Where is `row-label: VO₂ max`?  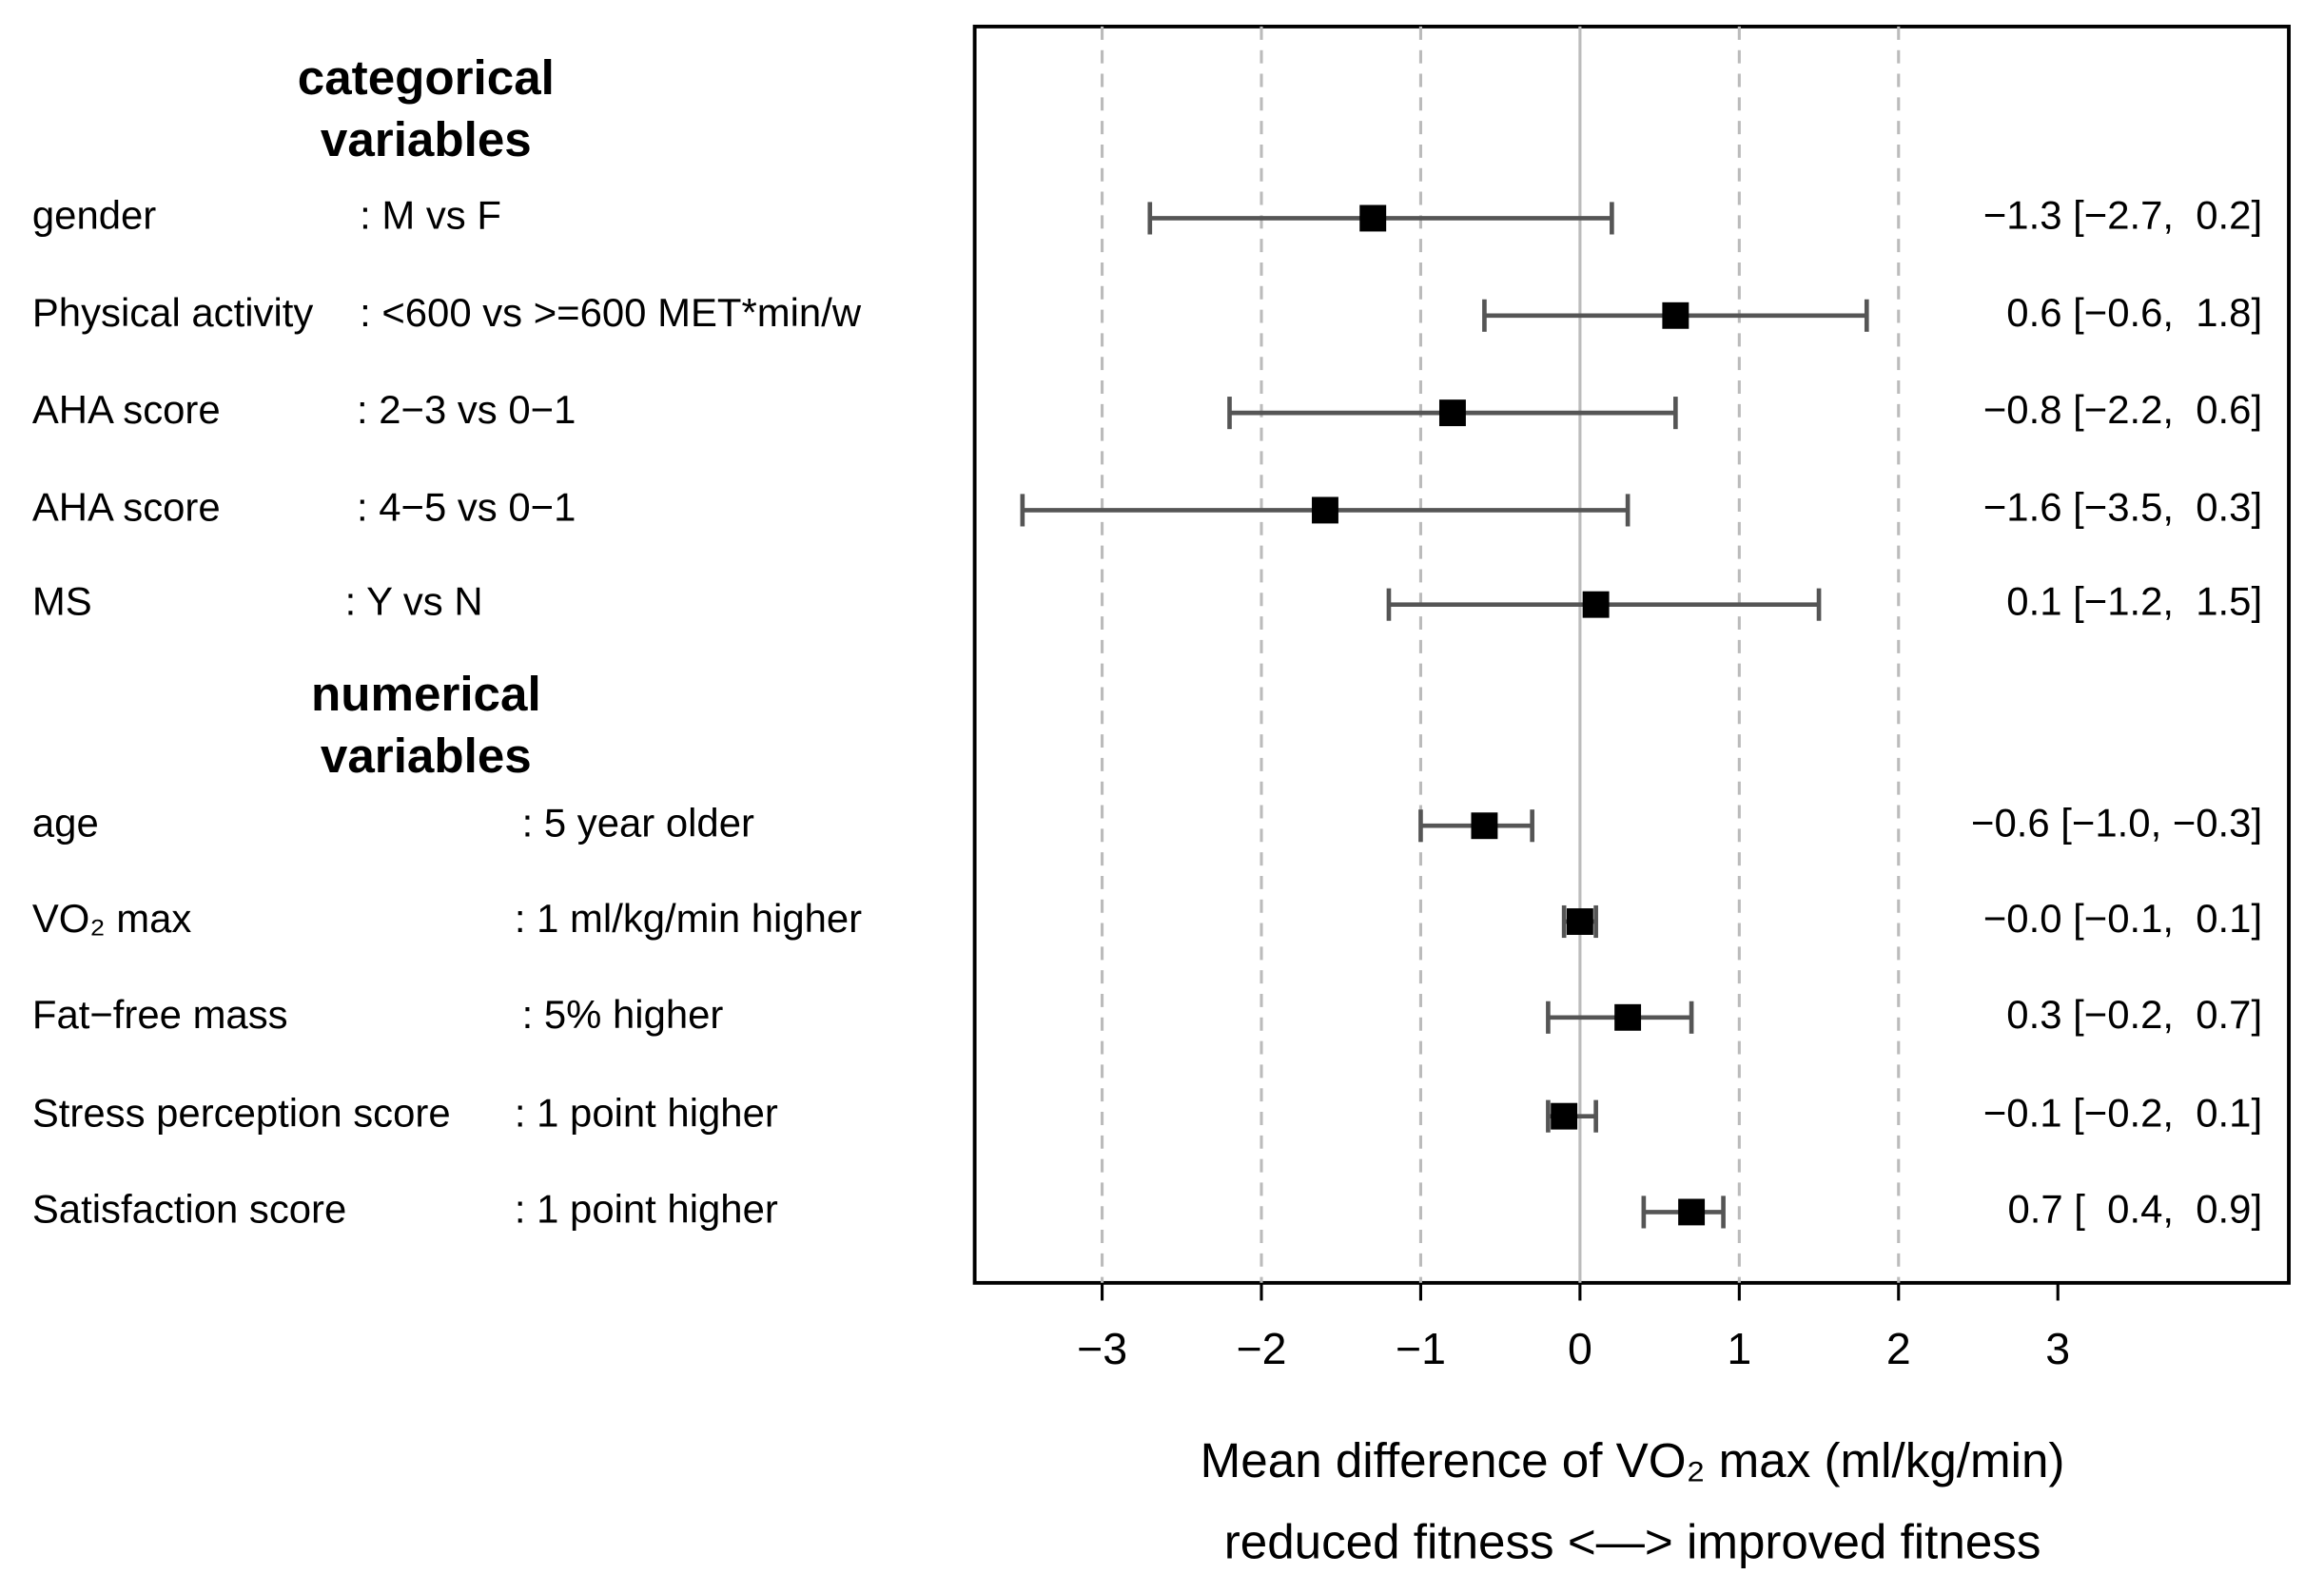 row-label: VO₂ max is located at coordinates (112, 918).